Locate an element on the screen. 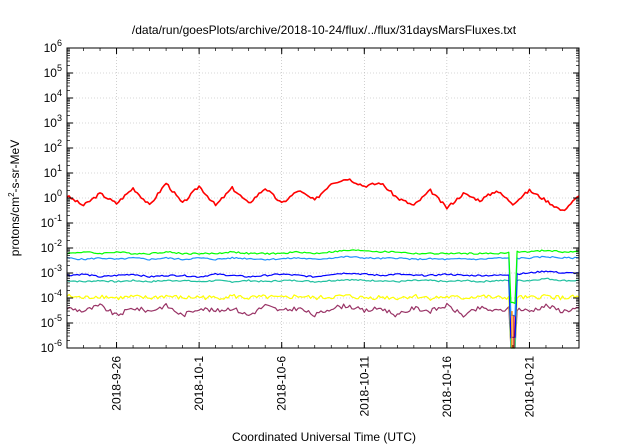 The height and width of the screenshot is (448, 640). y-tick-label: 10⁻³ is located at coordinates (51, 271).